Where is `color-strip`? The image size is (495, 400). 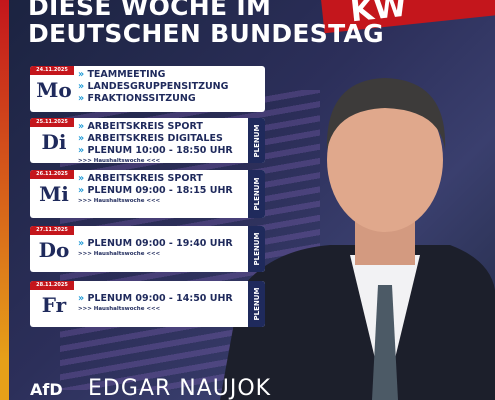 color-strip is located at coordinates (4, 200).